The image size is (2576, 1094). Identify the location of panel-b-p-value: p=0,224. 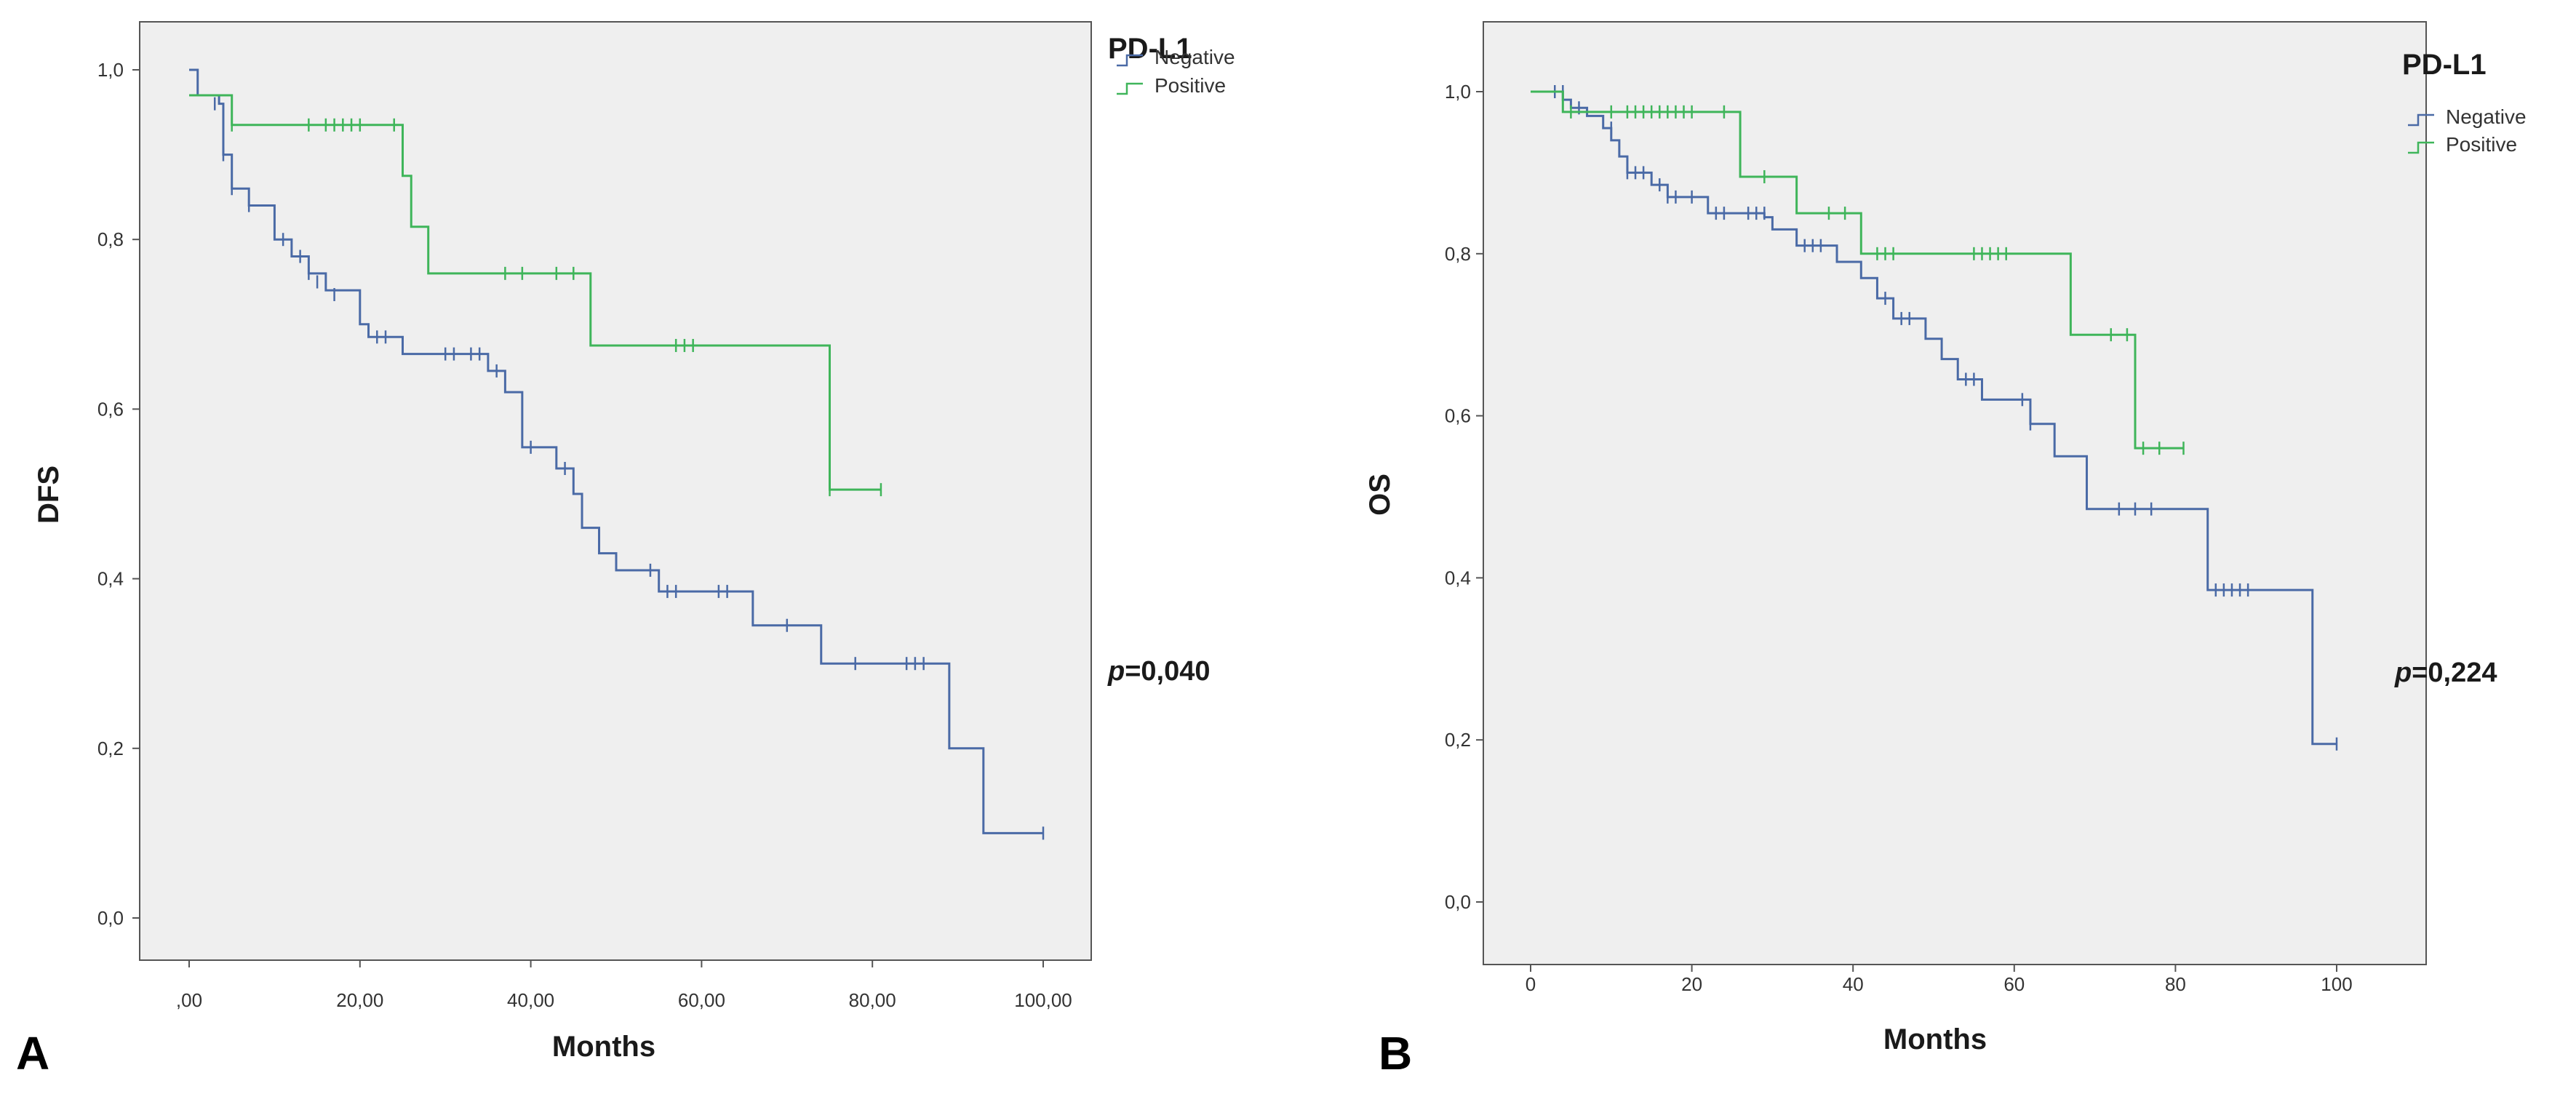
(2445, 673).